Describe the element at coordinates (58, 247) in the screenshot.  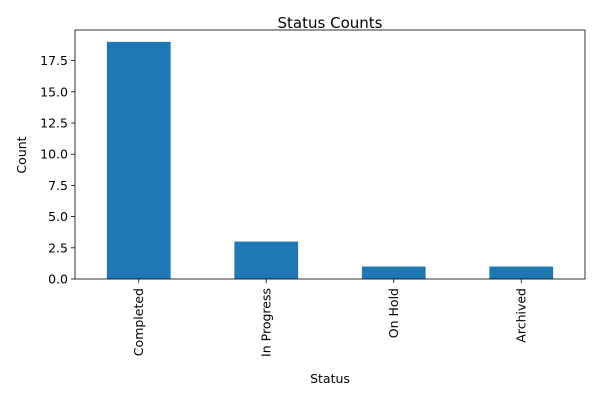
I see `y-tick-label: 2.5` at that location.